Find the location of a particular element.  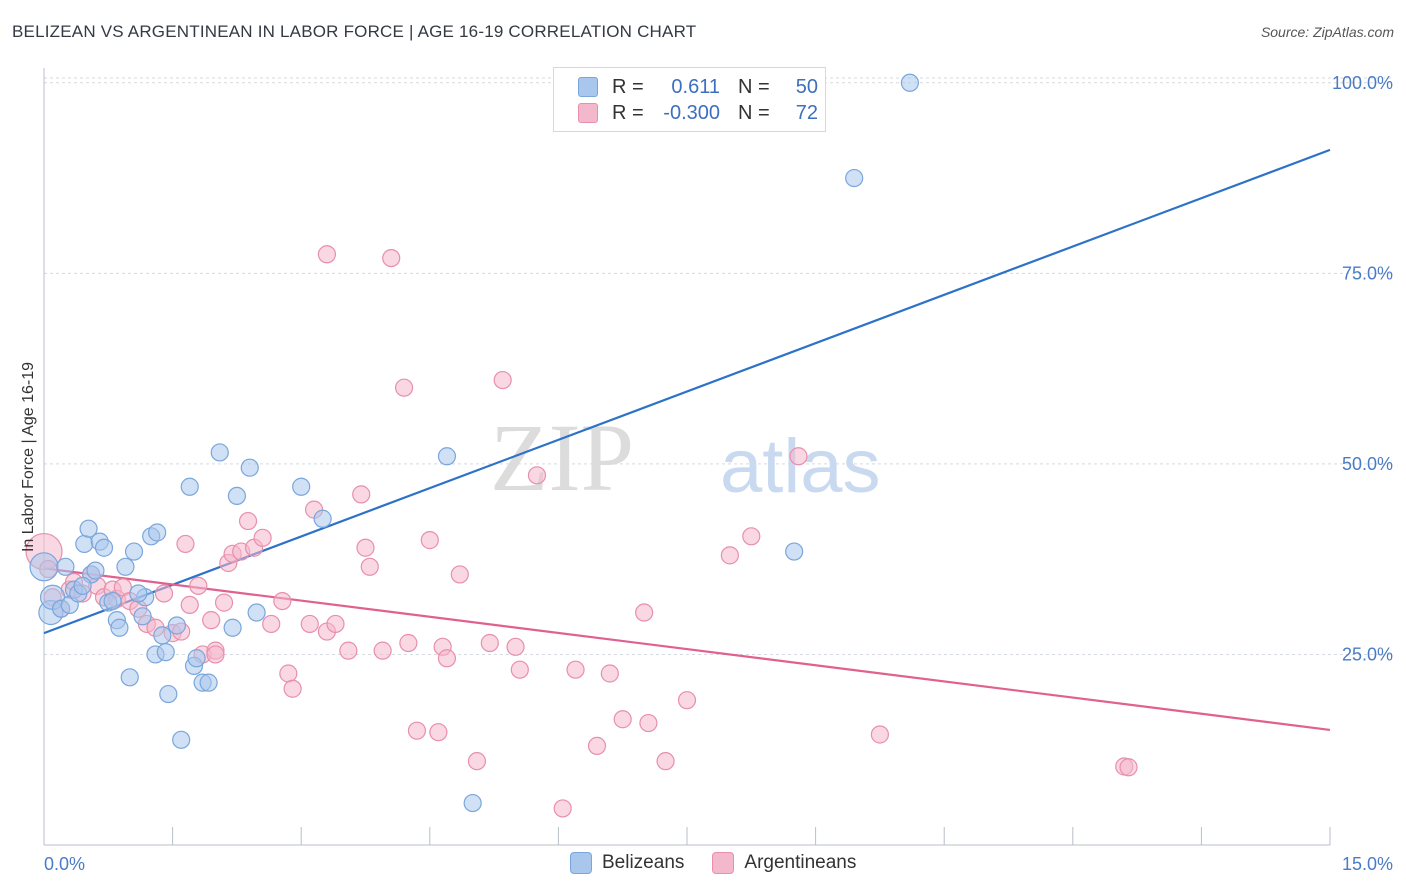

legend-n-label: N = is located at coordinates (754, 112).